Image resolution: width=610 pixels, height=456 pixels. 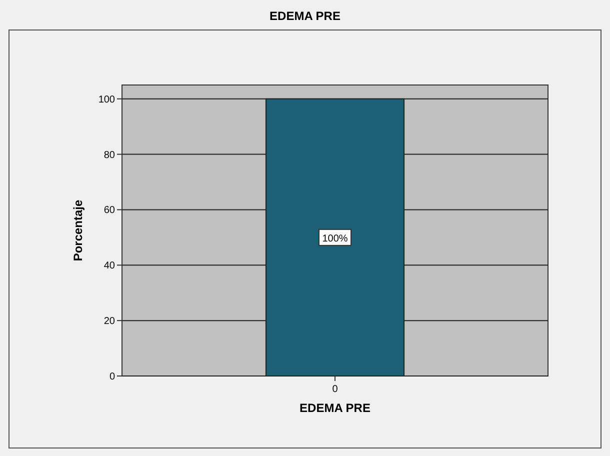 What do you see at coordinates (335, 238) in the screenshot?
I see `data-label: 100%` at bounding box center [335, 238].